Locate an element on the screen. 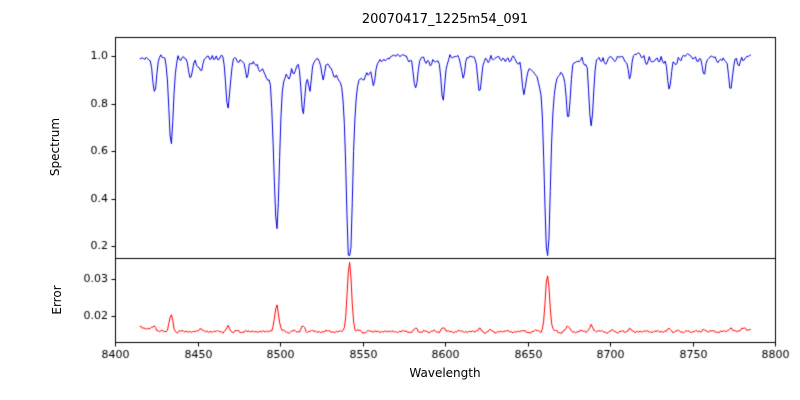 Image resolution: width=800 pixels, height=400 pixels. chart-title: 20070417_1225m54_091 is located at coordinates (445, 19).